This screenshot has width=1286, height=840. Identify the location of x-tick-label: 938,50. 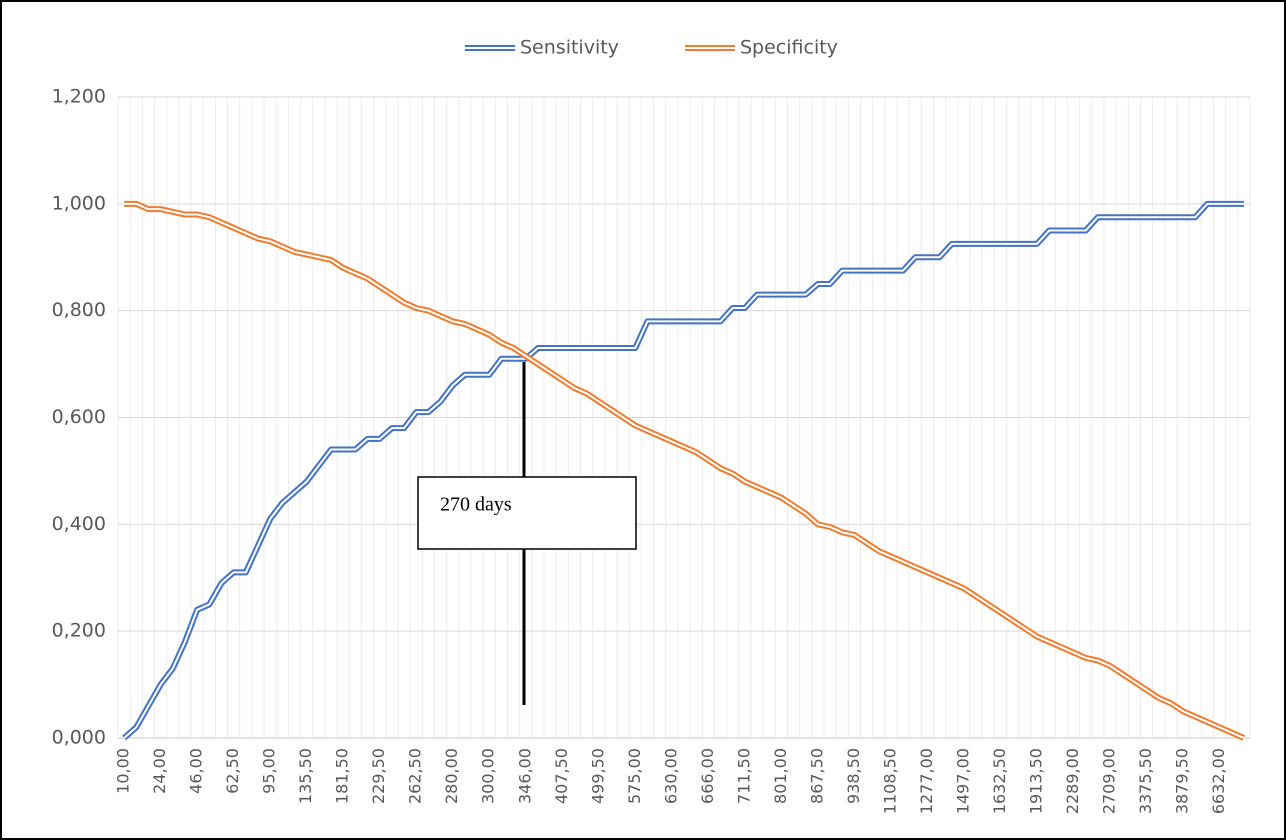
(853, 776).